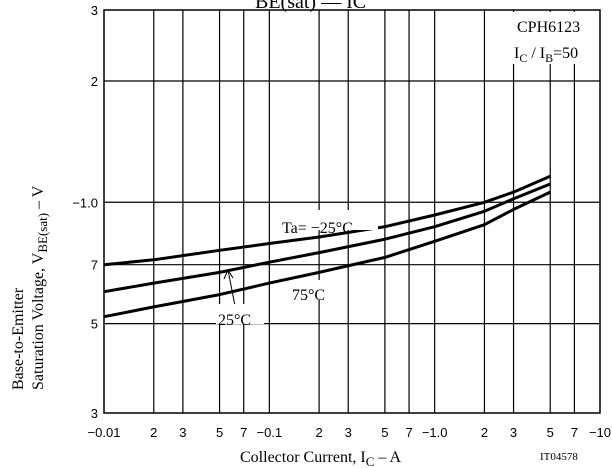 Image resolution: width=612 pixels, height=468 pixels. What do you see at coordinates (435, 432) in the screenshot?
I see `x-tick-label: −1.0` at bounding box center [435, 432].